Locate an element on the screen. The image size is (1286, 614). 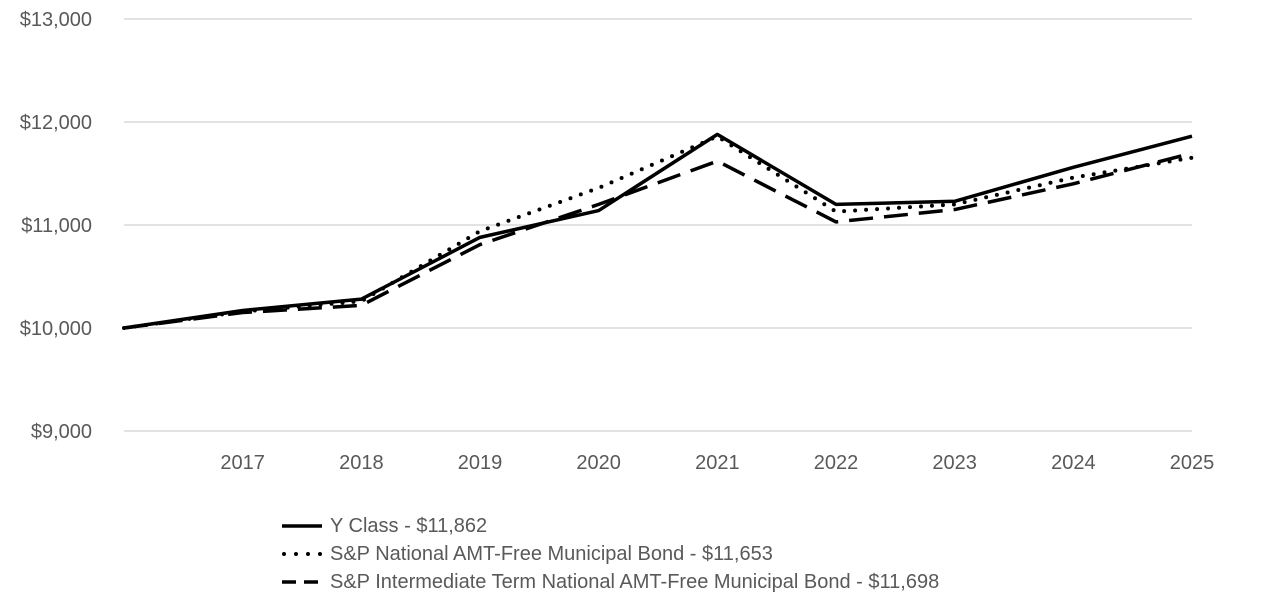
x-tick-label: 2019 is located at coordinates (480, 463).